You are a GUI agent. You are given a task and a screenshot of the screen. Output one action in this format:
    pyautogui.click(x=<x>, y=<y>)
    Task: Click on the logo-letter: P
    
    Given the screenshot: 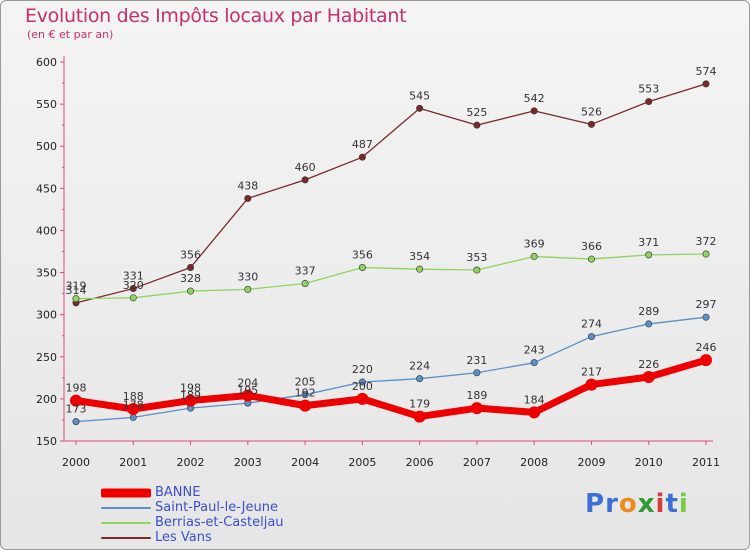 What is the action you would take?
    pyautogui.click(x=595, y=504)
    